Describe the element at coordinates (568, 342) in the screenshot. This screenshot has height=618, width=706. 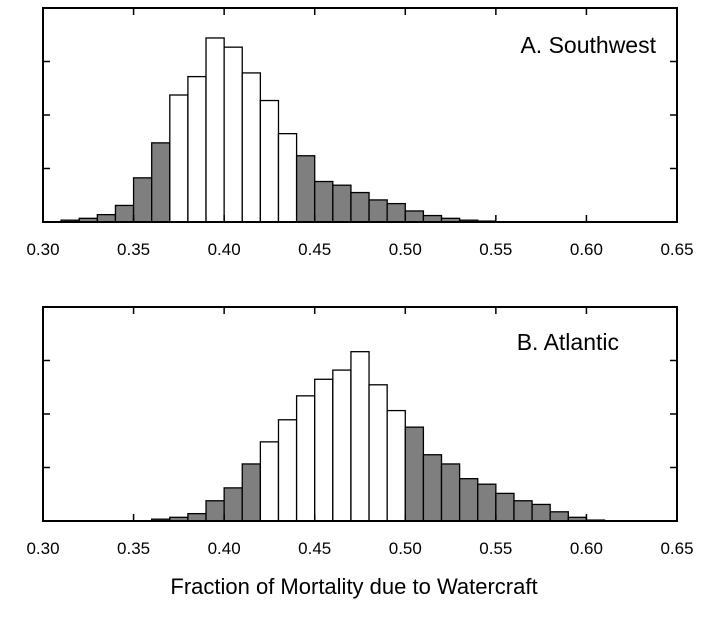
I see `panel-title: B. Atlantic` at that location.